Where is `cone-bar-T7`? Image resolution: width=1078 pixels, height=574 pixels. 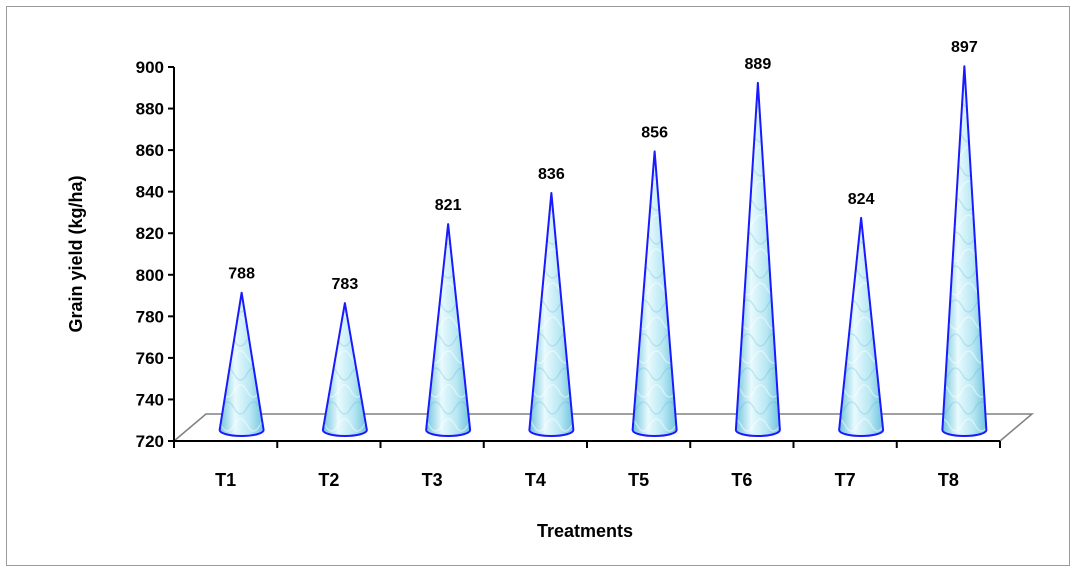 cone-bar-T7 is located at coordinates (861, 326).